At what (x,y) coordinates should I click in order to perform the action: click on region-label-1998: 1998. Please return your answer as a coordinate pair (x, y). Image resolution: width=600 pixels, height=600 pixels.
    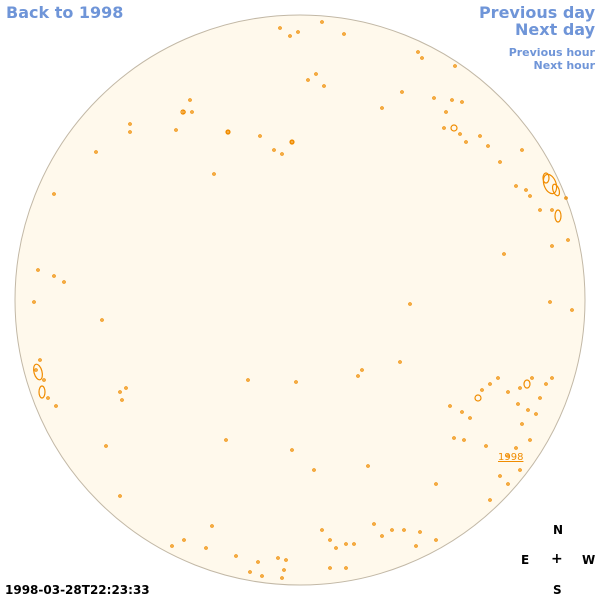
    Looking at the image, I should click on (510, 457).